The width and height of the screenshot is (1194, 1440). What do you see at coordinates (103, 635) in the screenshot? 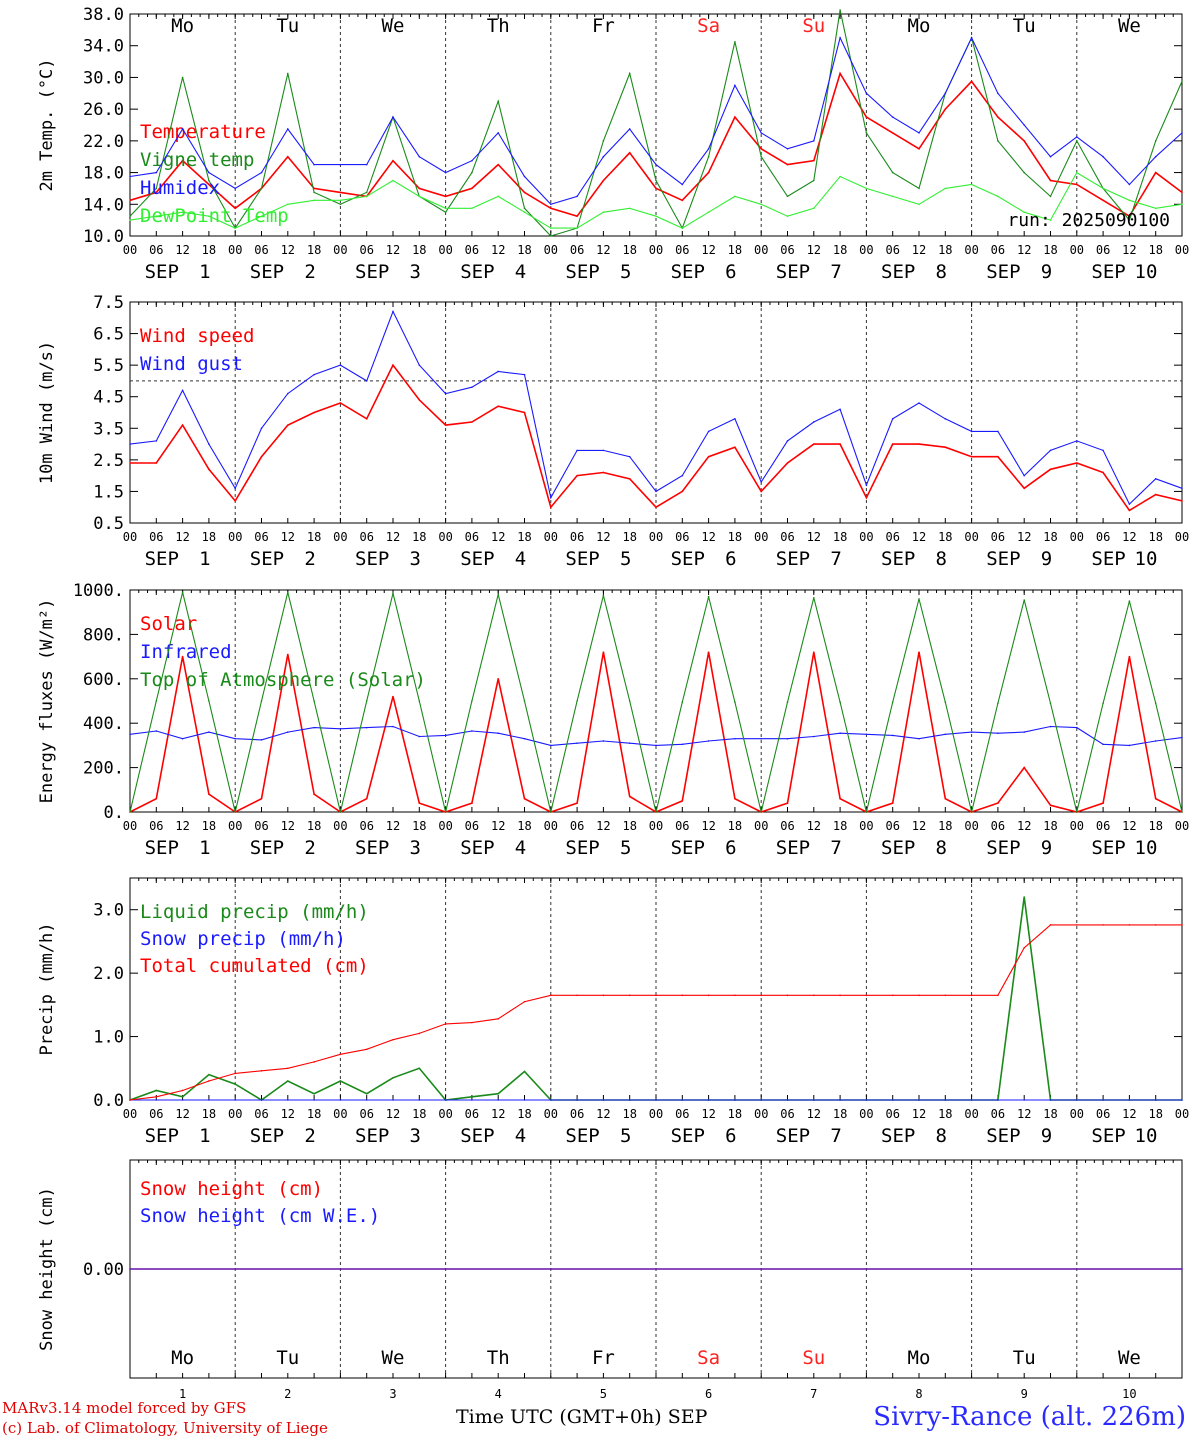
I see `y-tick-label: 800.` at bounding box center [103, 635].